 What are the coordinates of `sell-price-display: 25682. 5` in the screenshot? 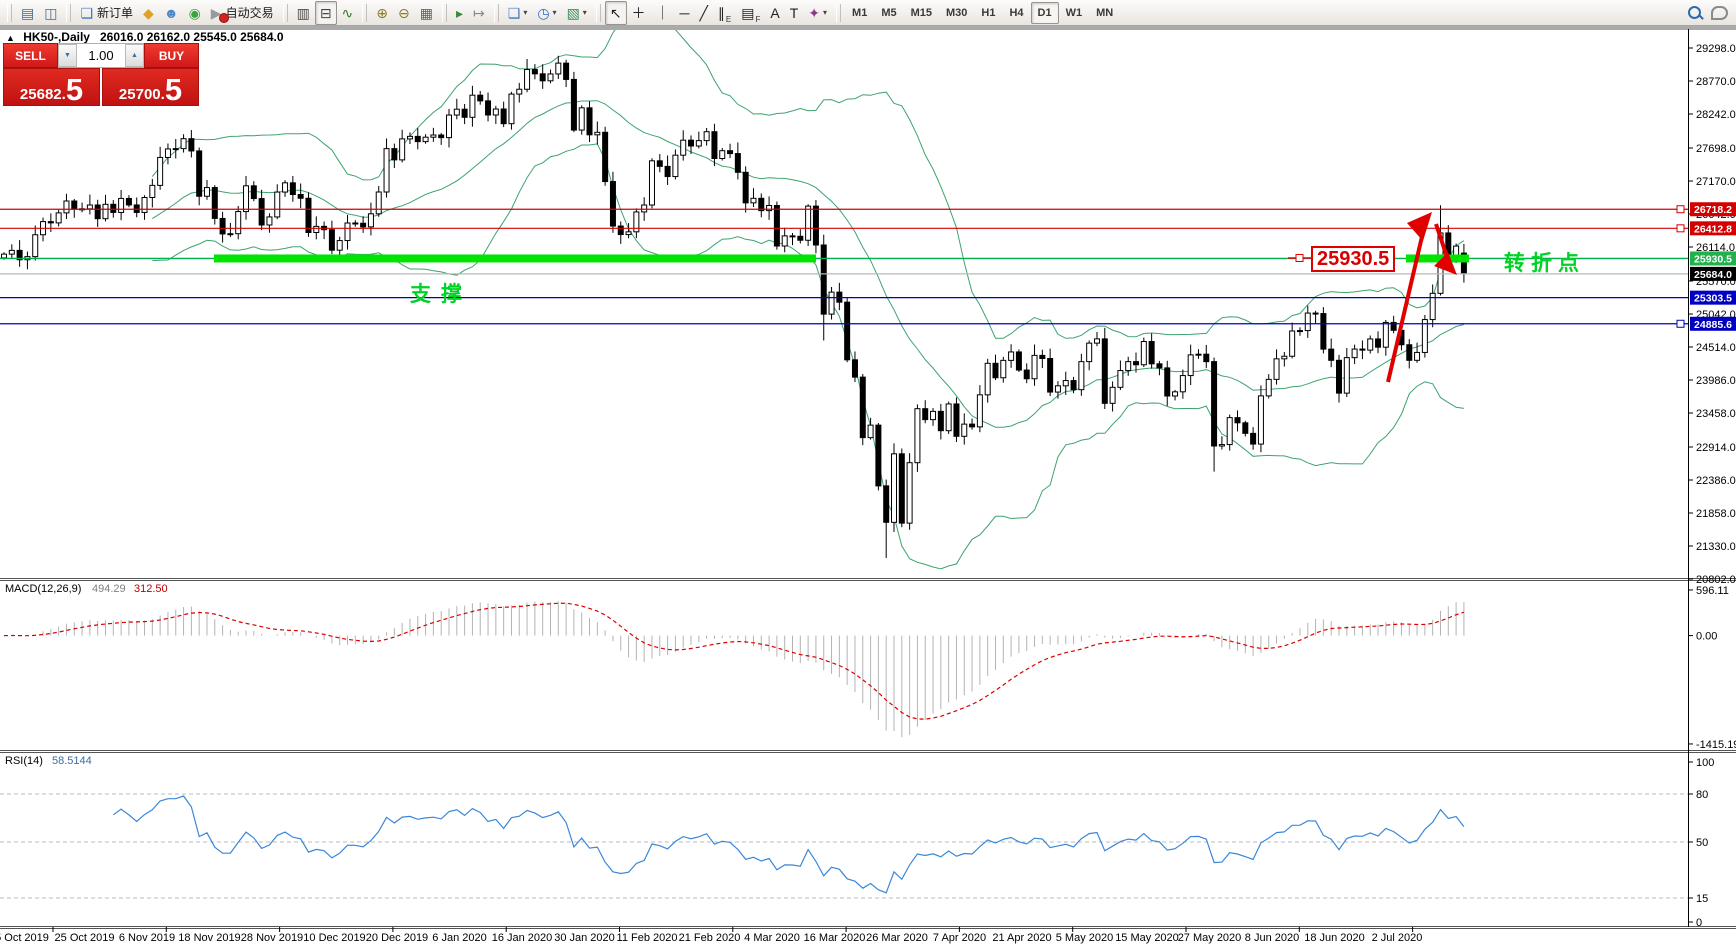 It's located at (51, 87).